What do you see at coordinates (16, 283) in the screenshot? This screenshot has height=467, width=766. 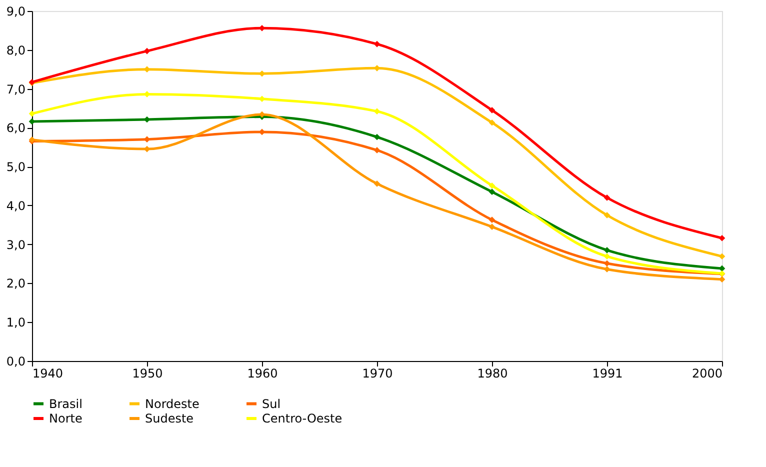 I see `y-tick-label: 2,0` at bounding box center [16, 283].